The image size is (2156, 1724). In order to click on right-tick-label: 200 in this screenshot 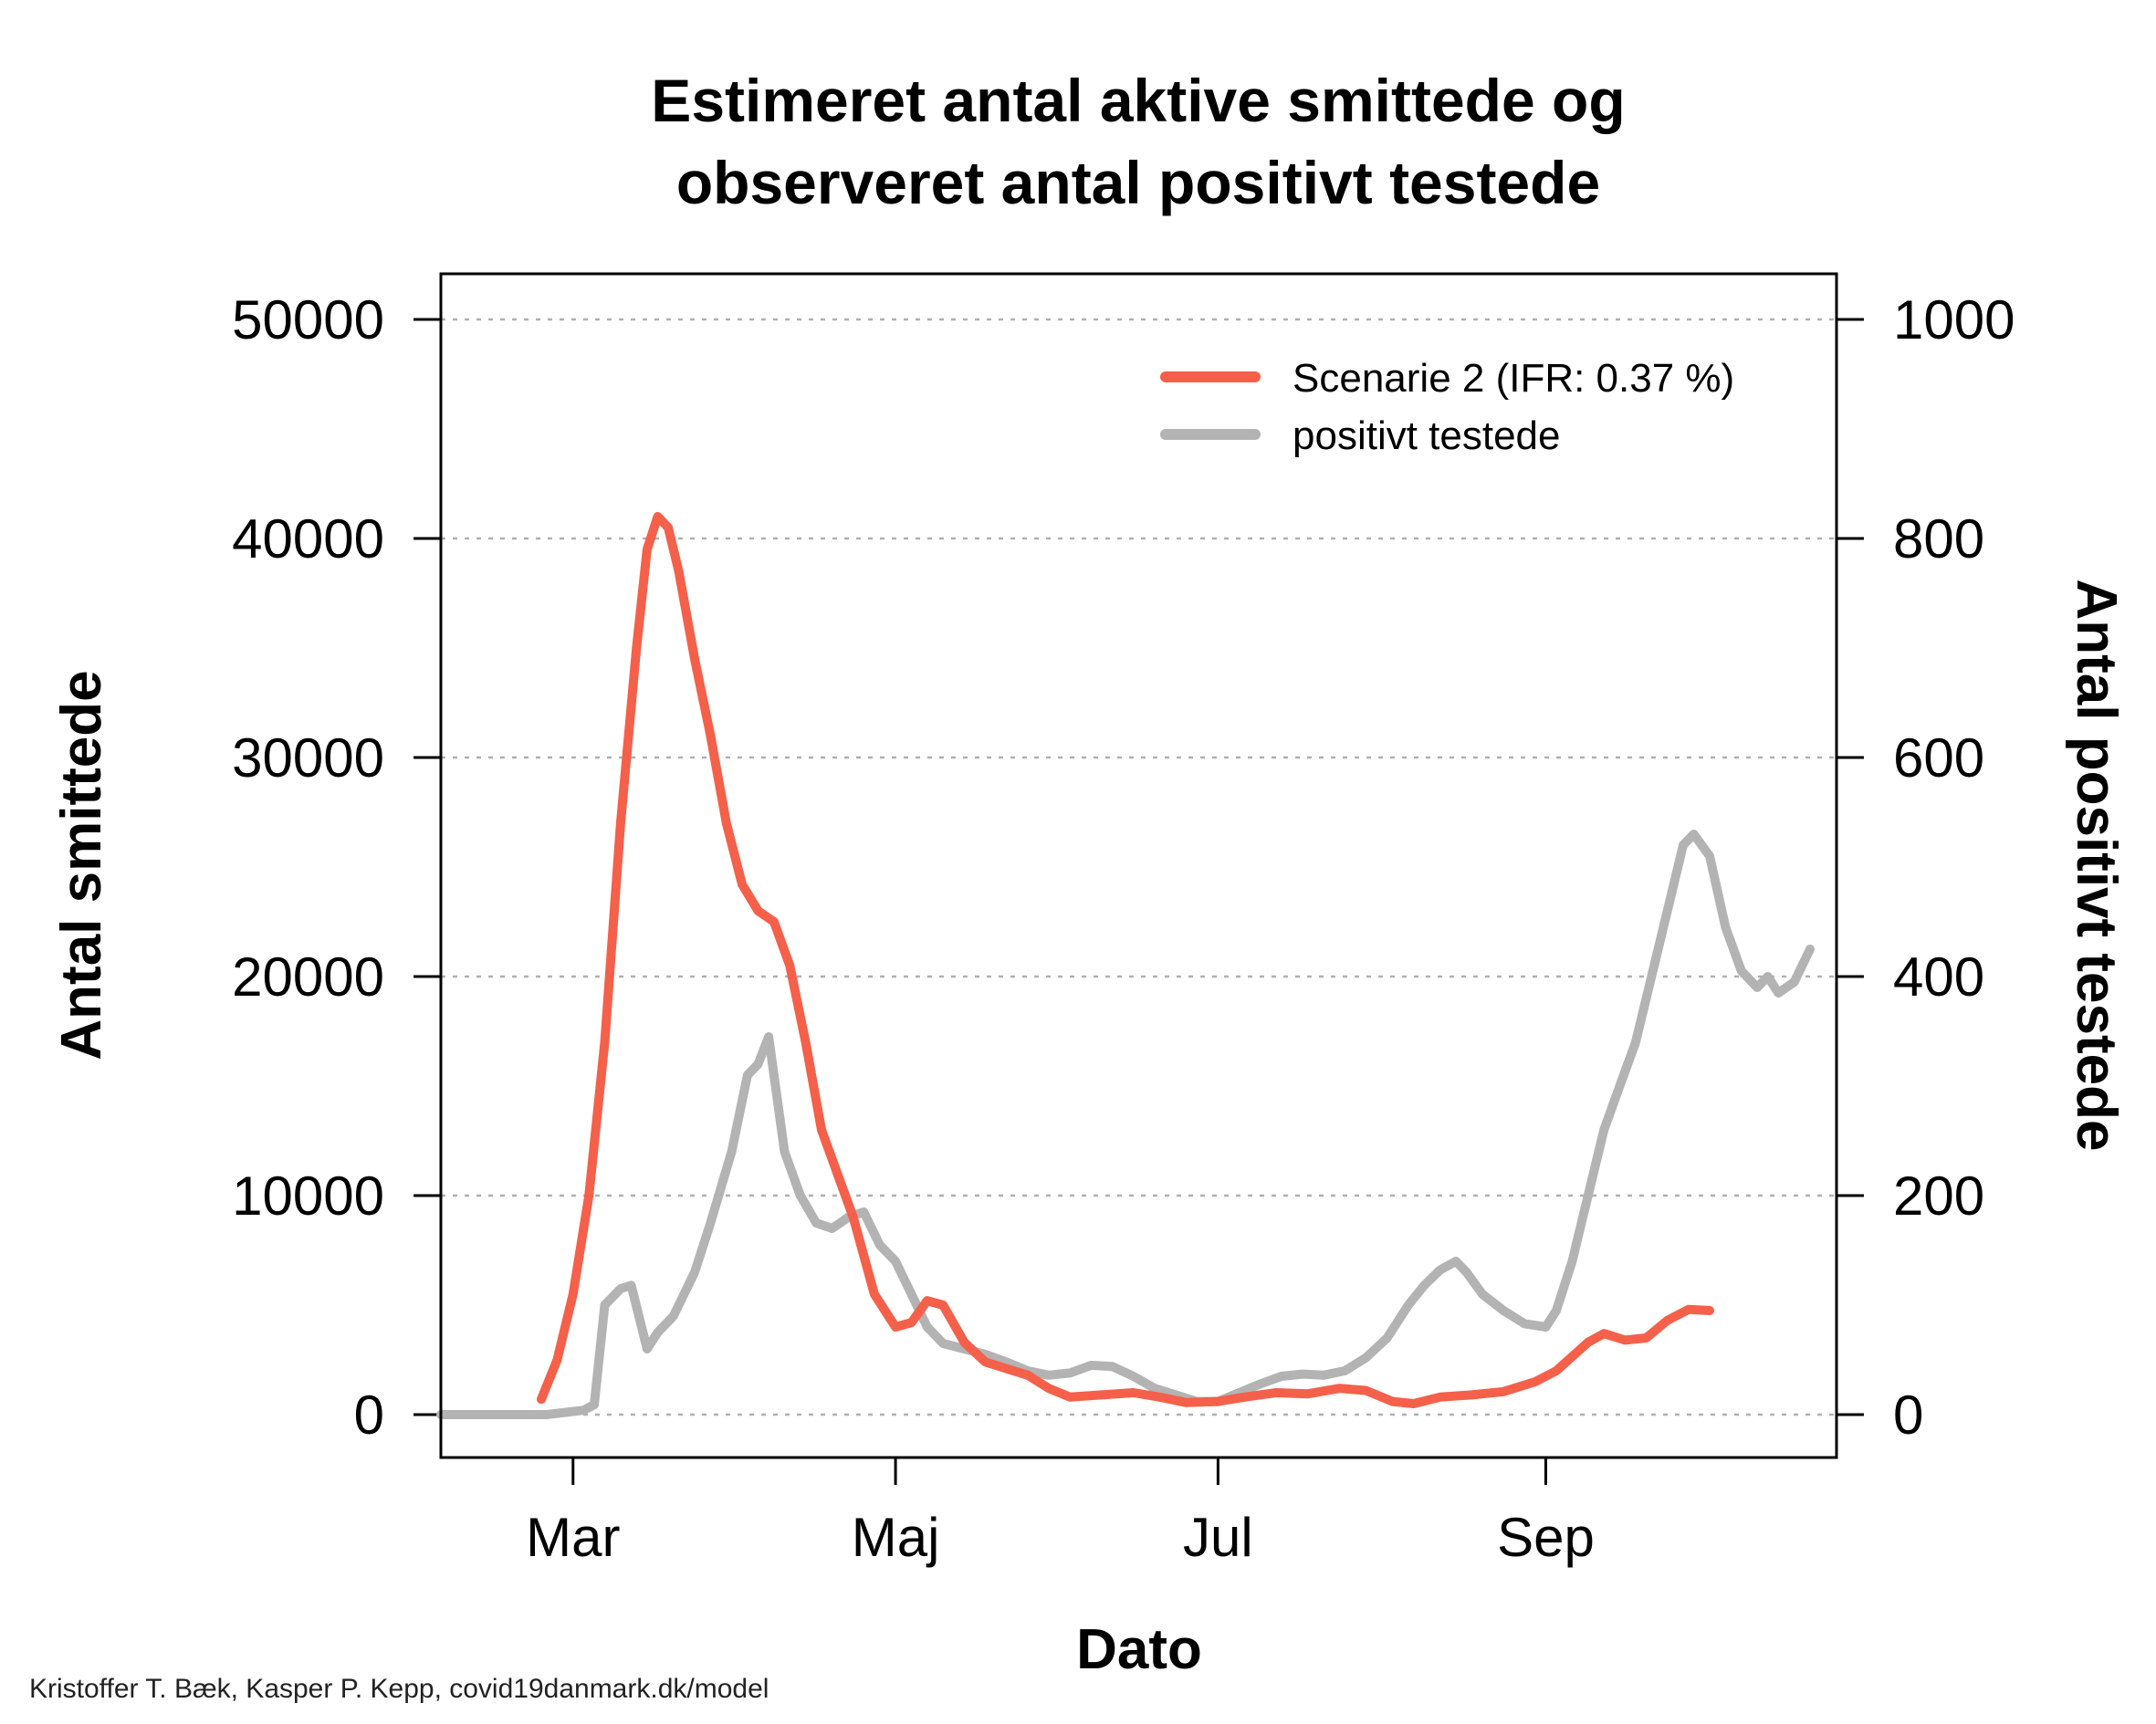, I will do `click(1938, 1196)`.